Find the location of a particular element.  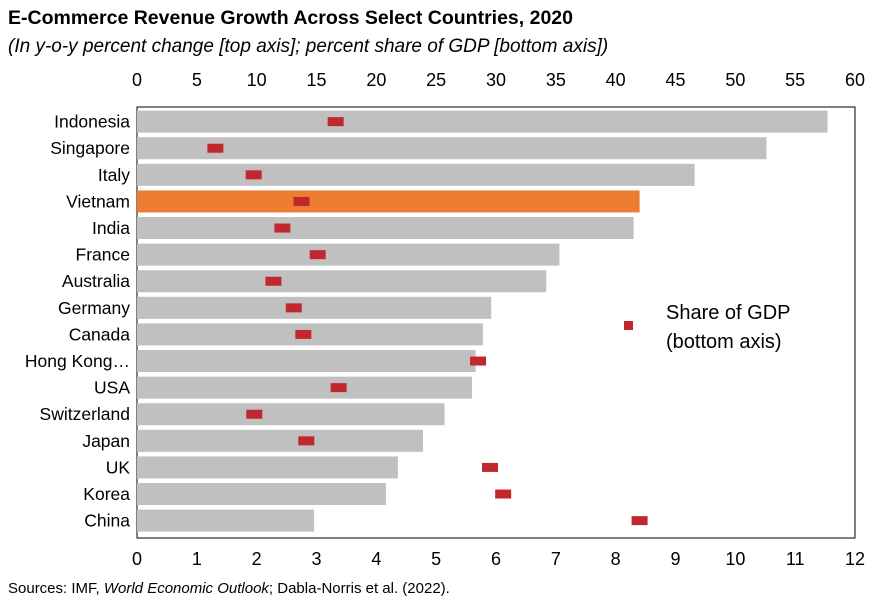

bottom-tick-label: 4 is located at coordinates (376, 559).